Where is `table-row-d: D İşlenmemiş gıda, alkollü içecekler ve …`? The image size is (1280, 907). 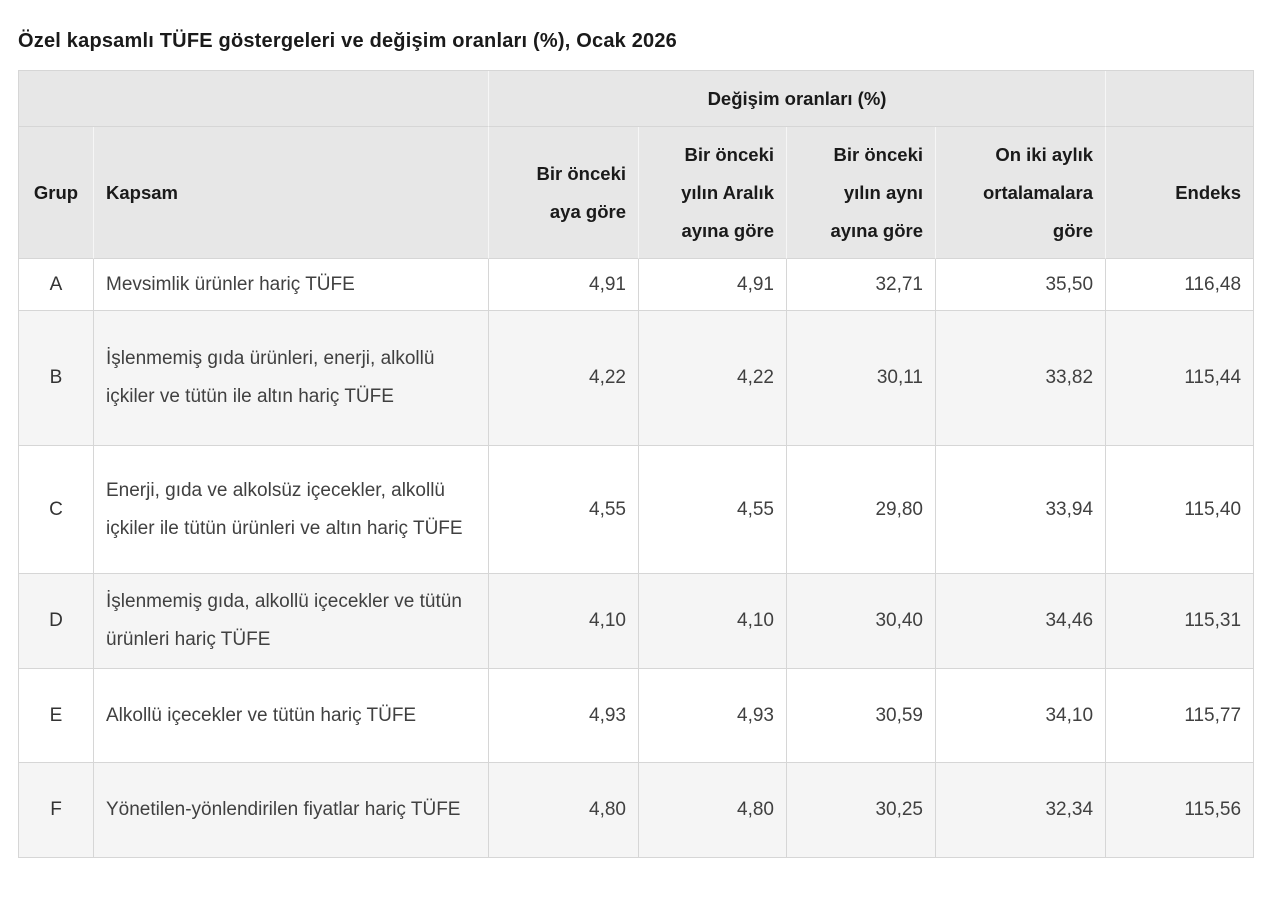
table-row-d: D İşlenmemiş gıda, alkollü içecekler ve … is located at coordinates (637, 621).